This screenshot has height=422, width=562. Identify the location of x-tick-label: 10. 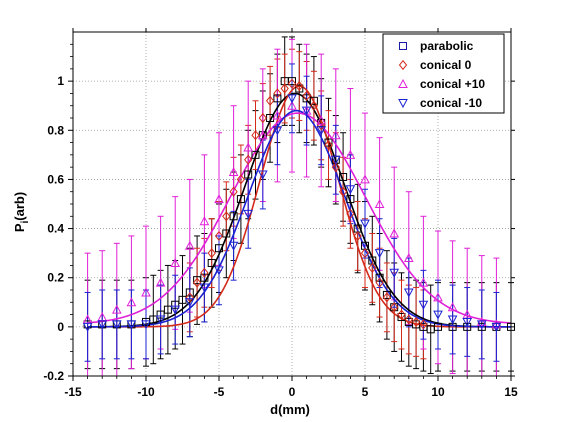
(438, 392).